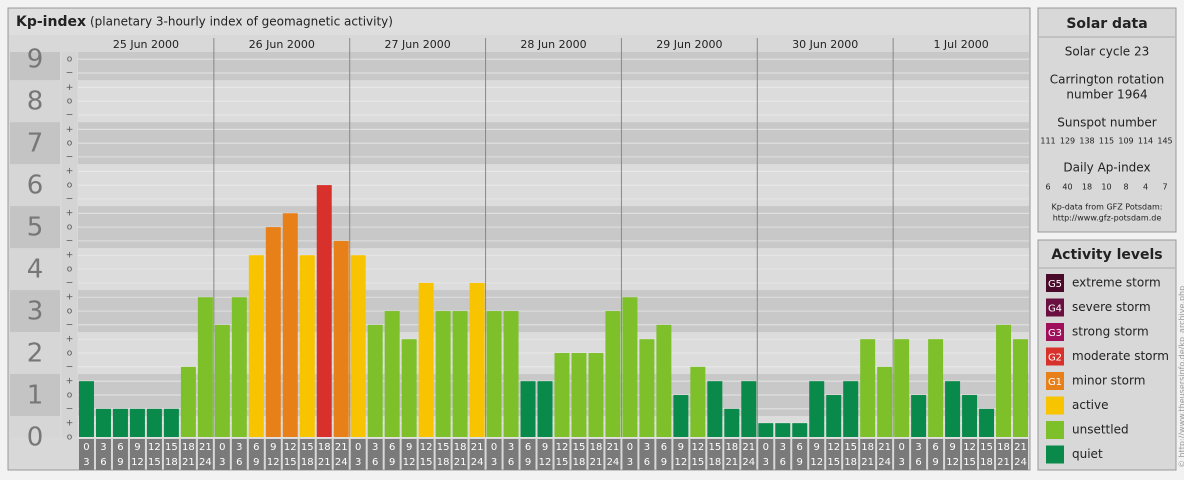  I want to click on sunspot-value: 111, so click(1047, 141).